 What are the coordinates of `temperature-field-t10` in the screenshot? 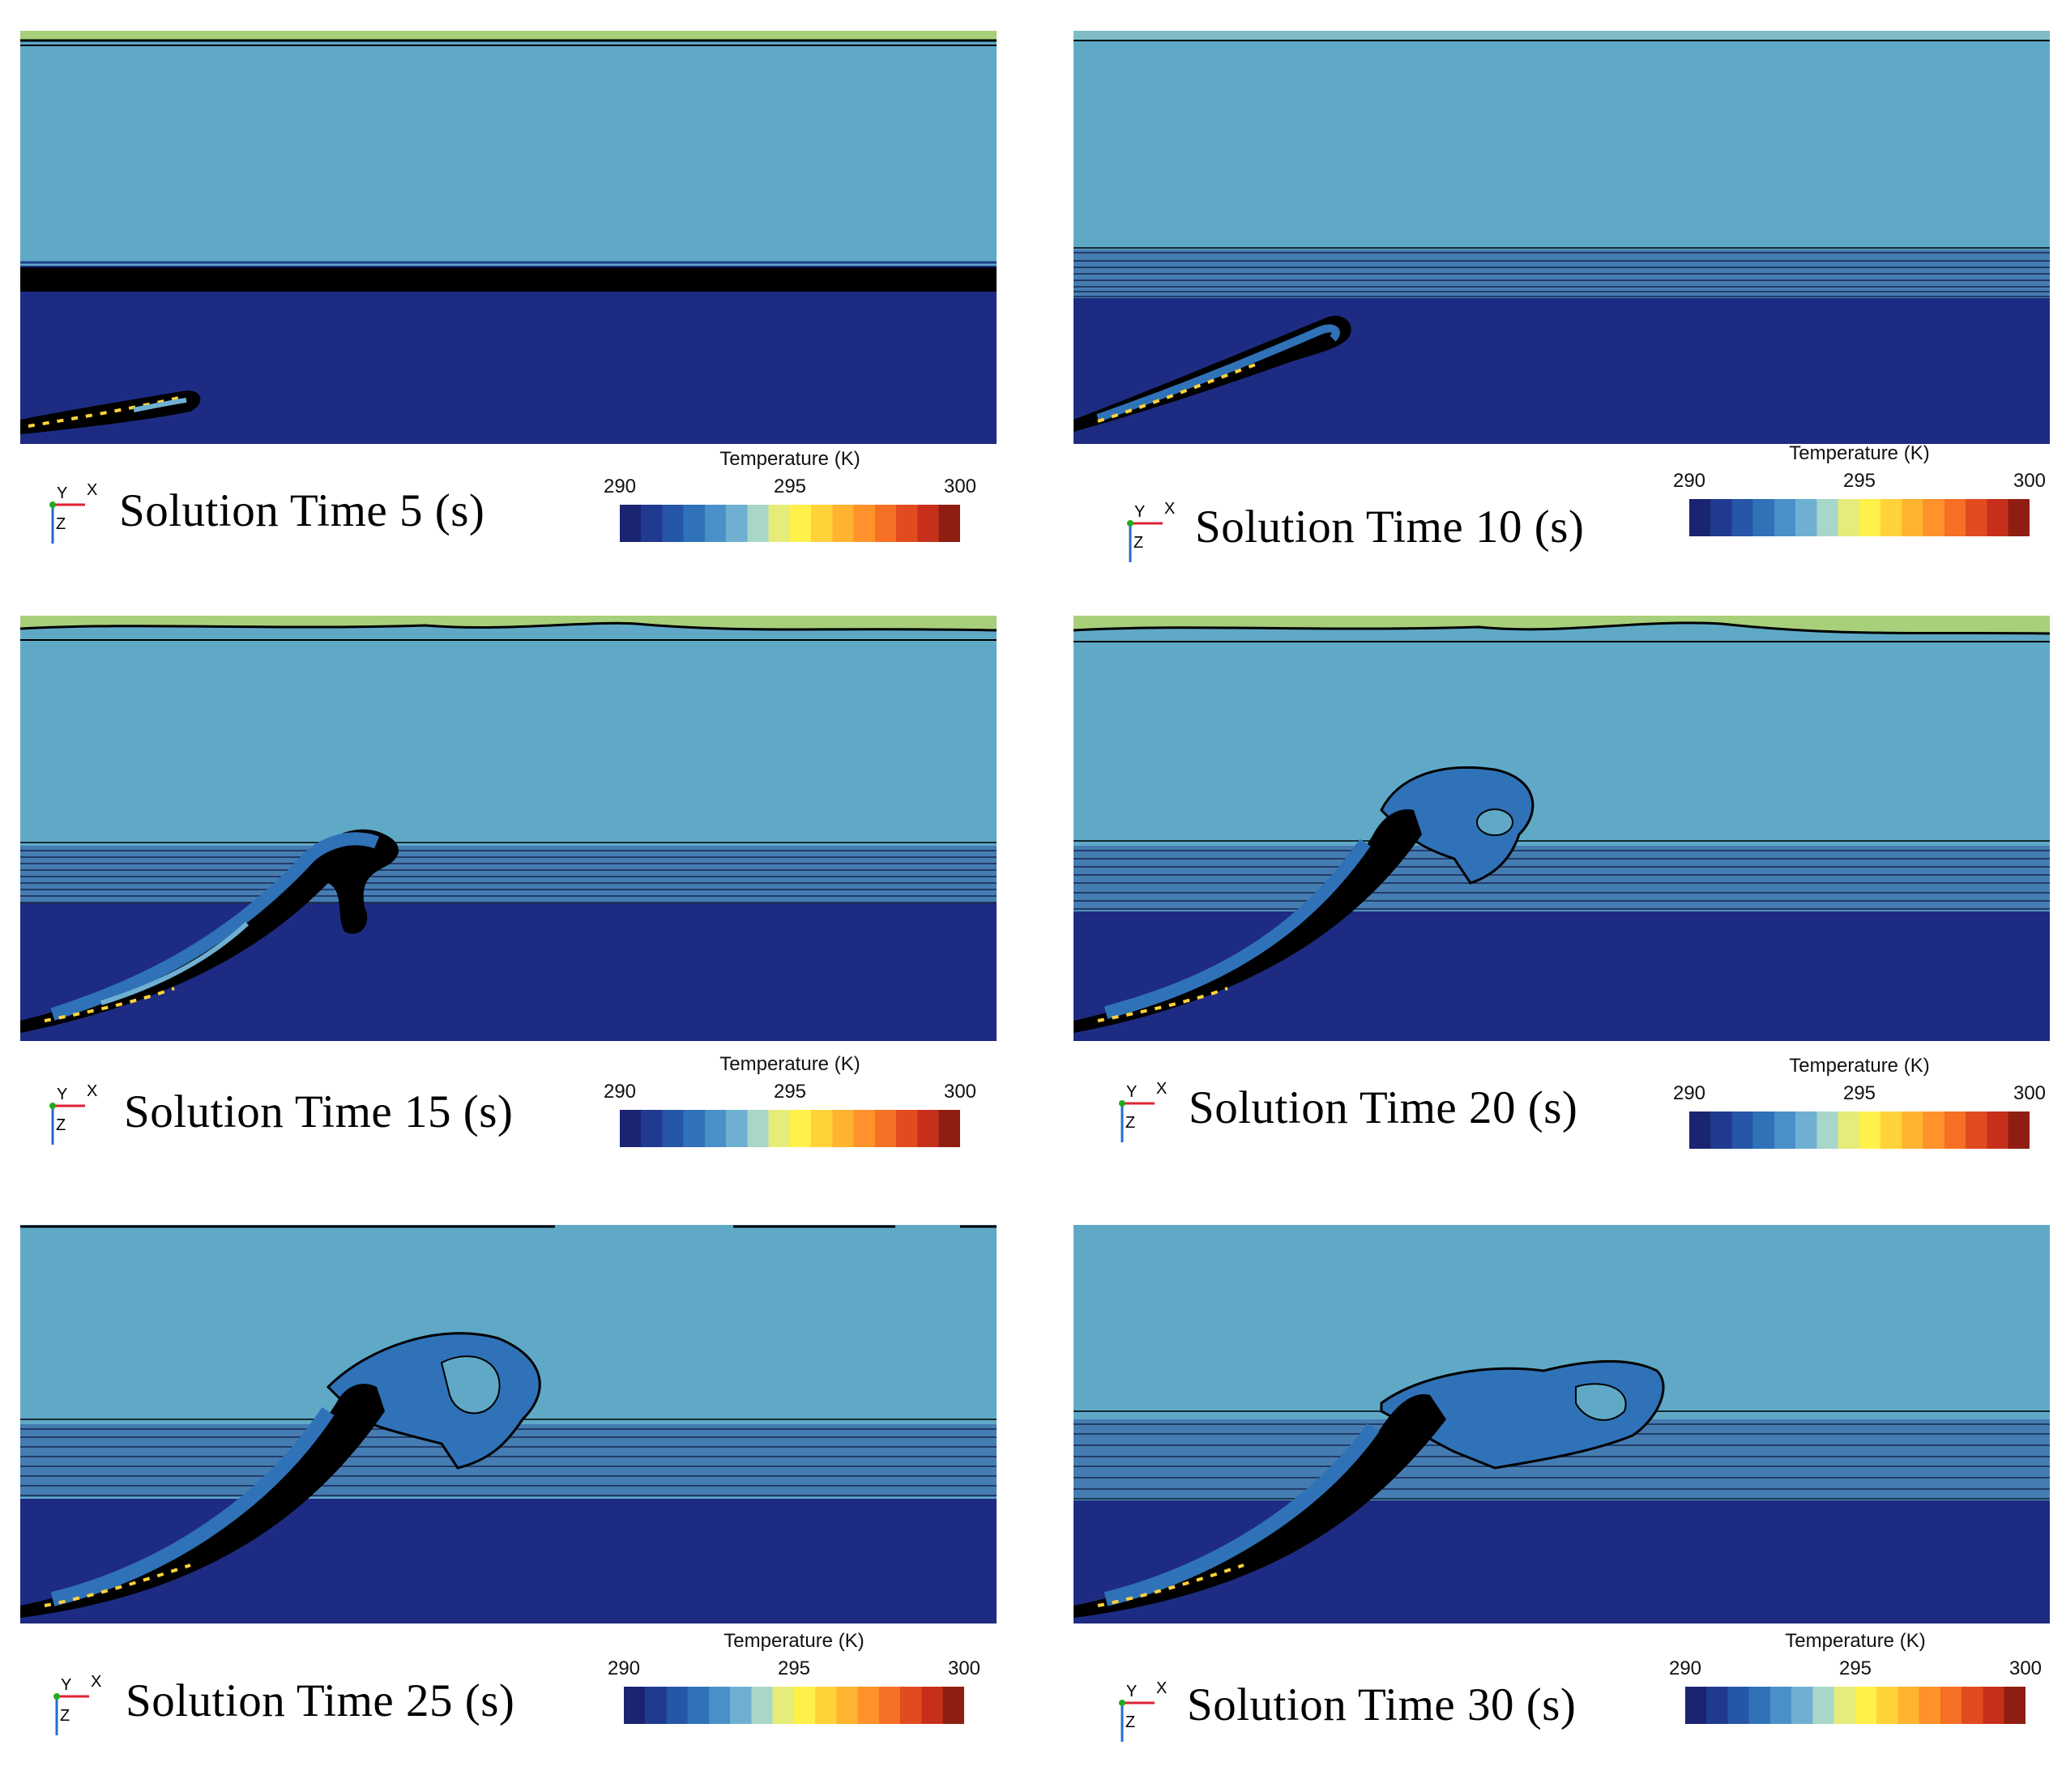 It's located at (1562, 237).